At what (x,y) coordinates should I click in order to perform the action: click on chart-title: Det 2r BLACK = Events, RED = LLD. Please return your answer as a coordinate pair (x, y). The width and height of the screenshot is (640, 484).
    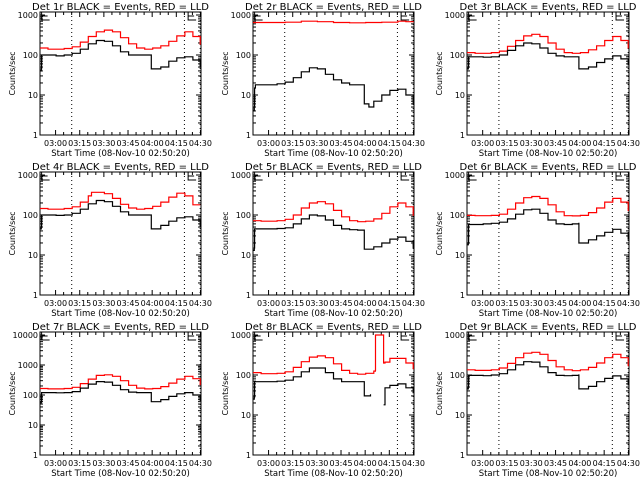
    Looking at the image, I should click on (333, 7).